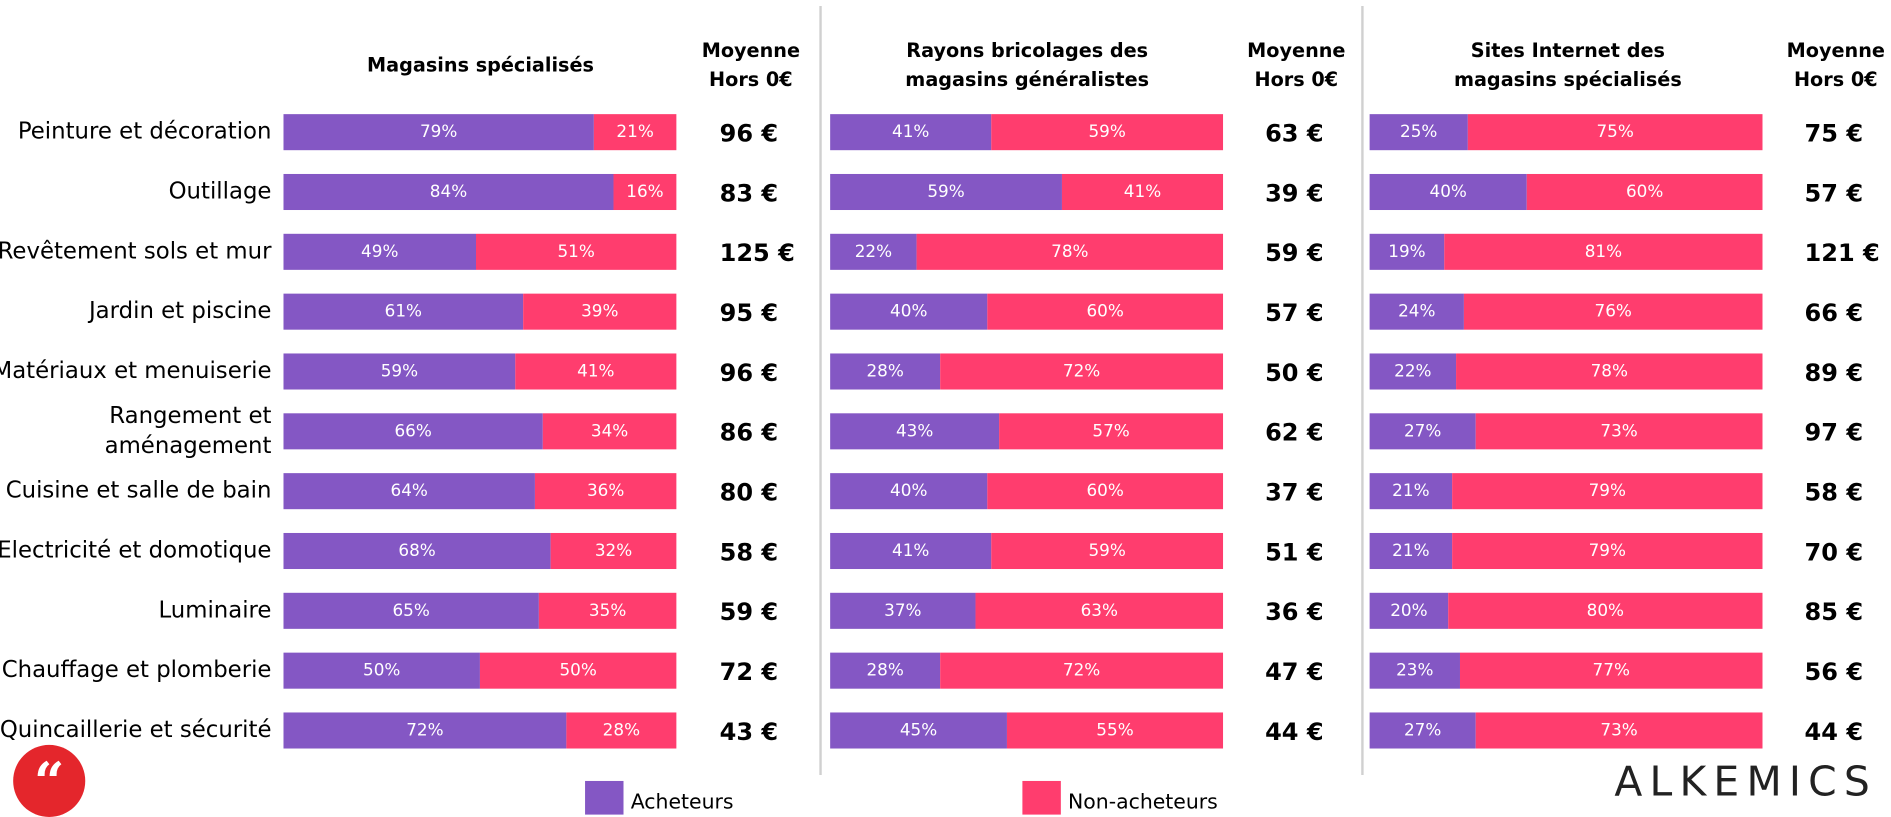  I want to click on panel-title: Rayons bricolages des, so click(1027, 50).